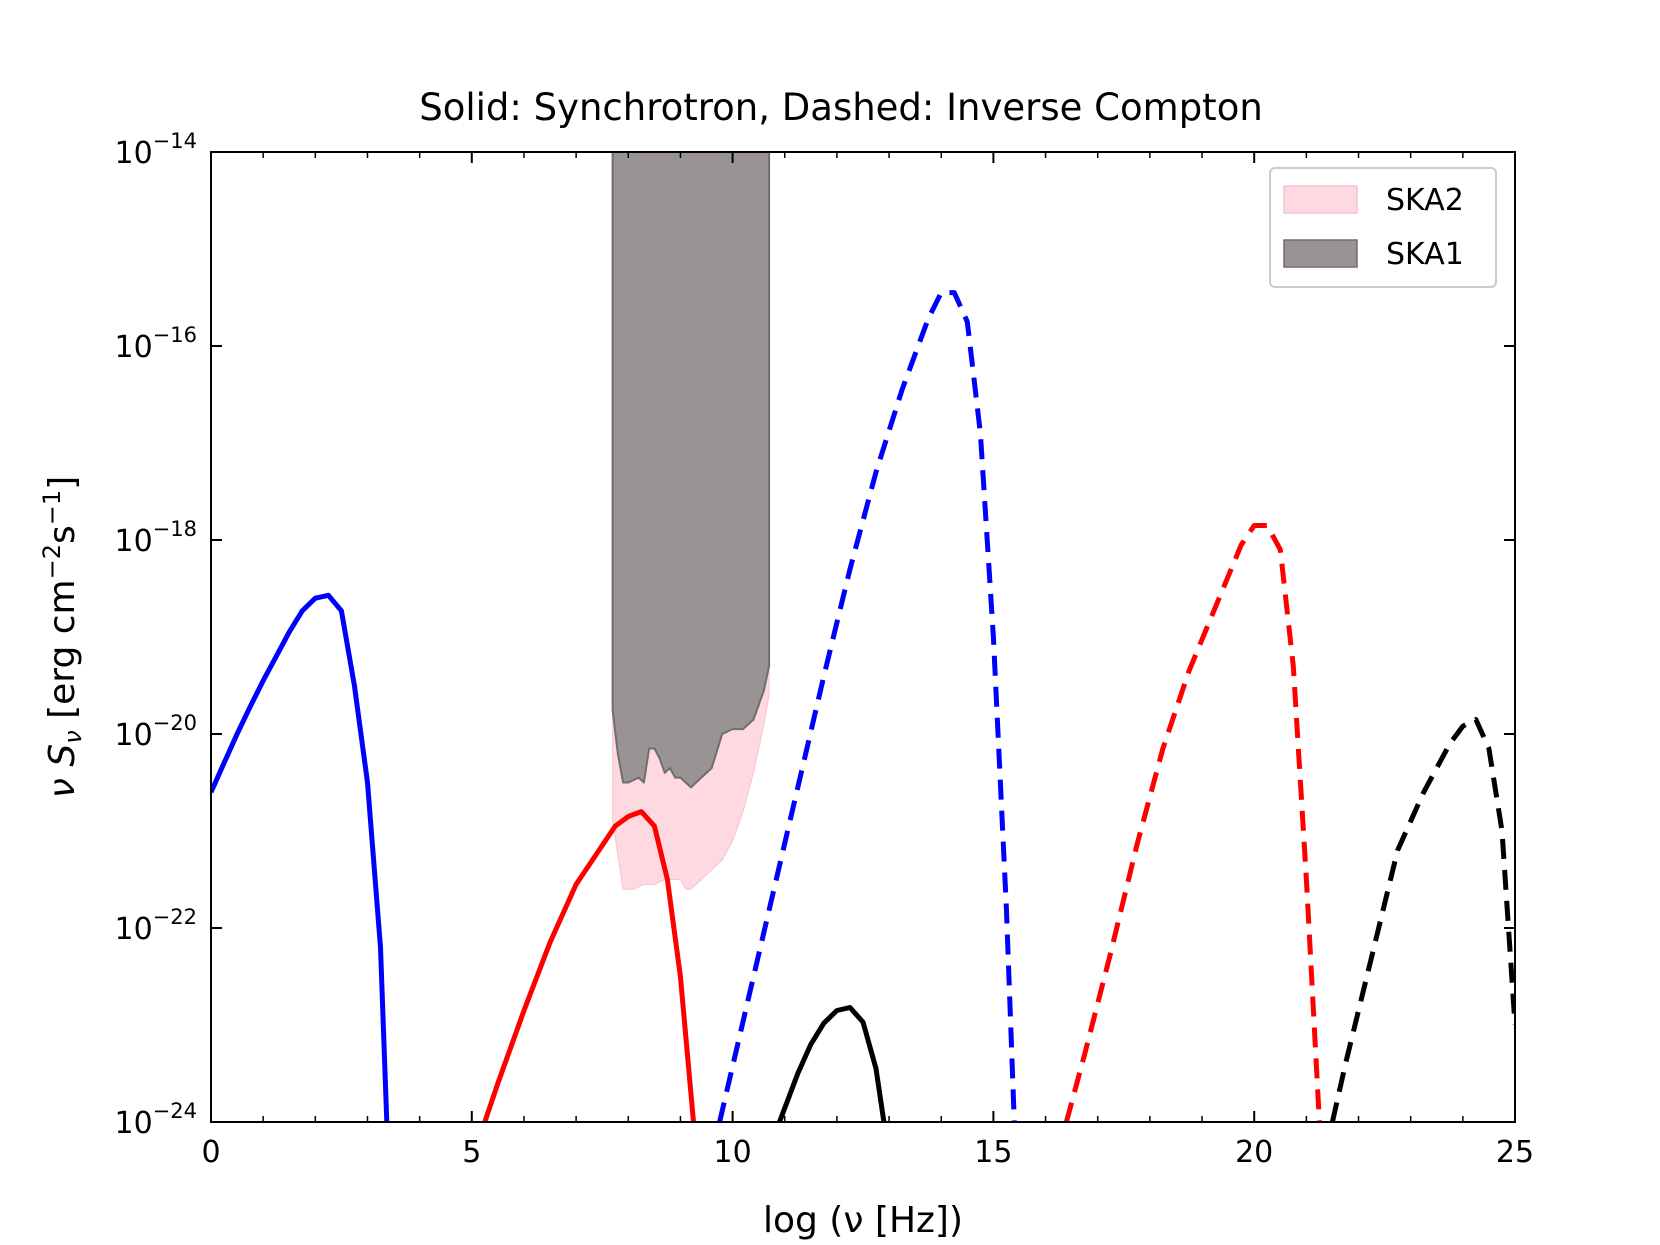 The height and width of the screenshot is (1245, 1660). Describe the element at coordinates (73, 736) in the screenshot. I see `y-label-subscript: ν` at that location.